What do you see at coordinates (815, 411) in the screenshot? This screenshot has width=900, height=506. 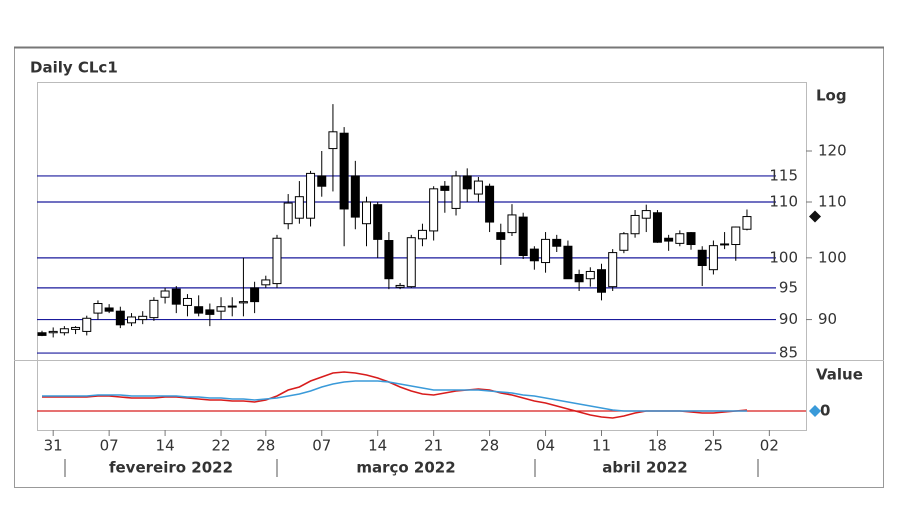 I see `axis-marker` at bounding box center [815, 411].